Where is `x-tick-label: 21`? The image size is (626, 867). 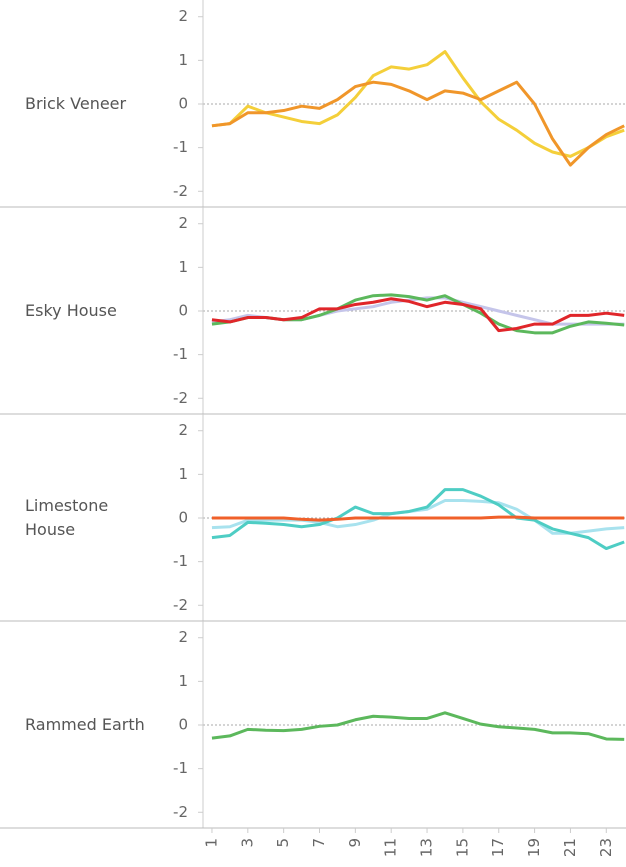 x-tick-label: 21 is located at coordinates (570, 847).